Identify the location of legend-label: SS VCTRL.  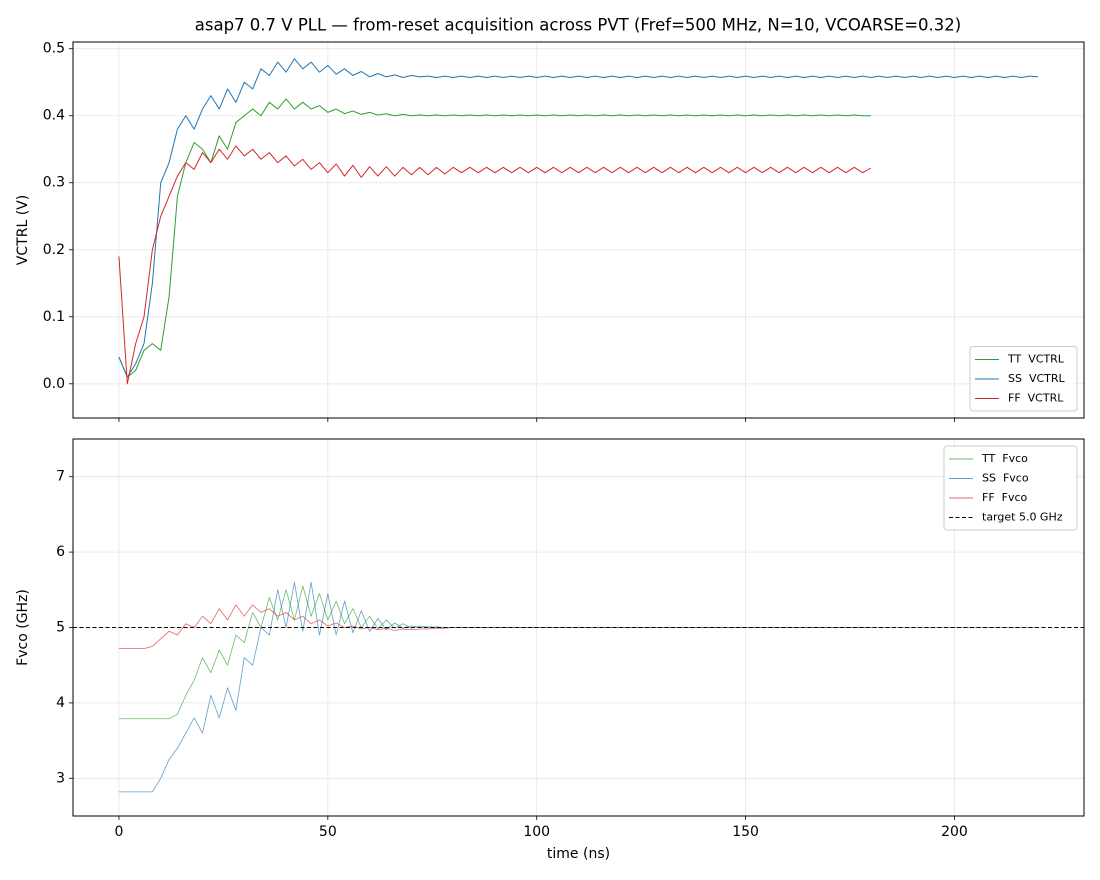
(1037, 378).